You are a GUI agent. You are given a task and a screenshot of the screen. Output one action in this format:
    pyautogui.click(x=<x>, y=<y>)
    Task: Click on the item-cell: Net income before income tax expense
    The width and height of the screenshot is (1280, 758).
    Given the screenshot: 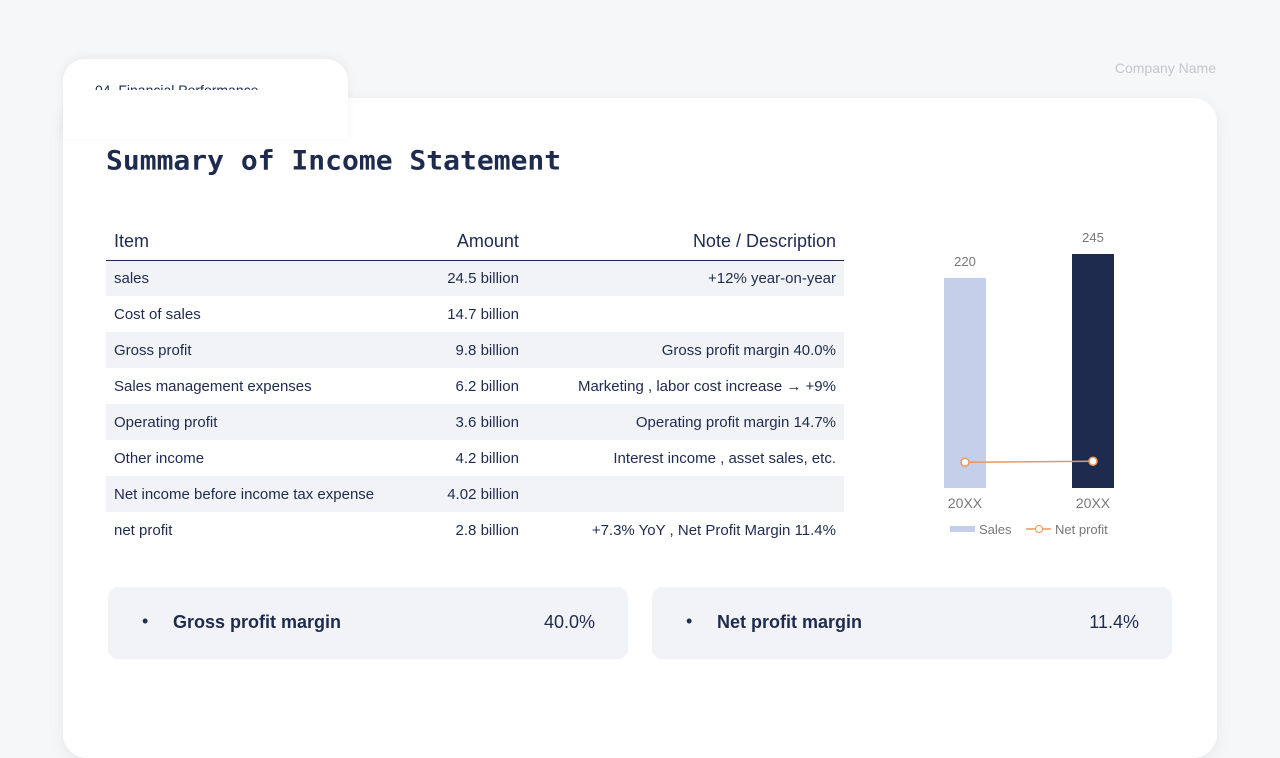 What is the action you would take?
    pyautogui.click(x=266, y=494)
    